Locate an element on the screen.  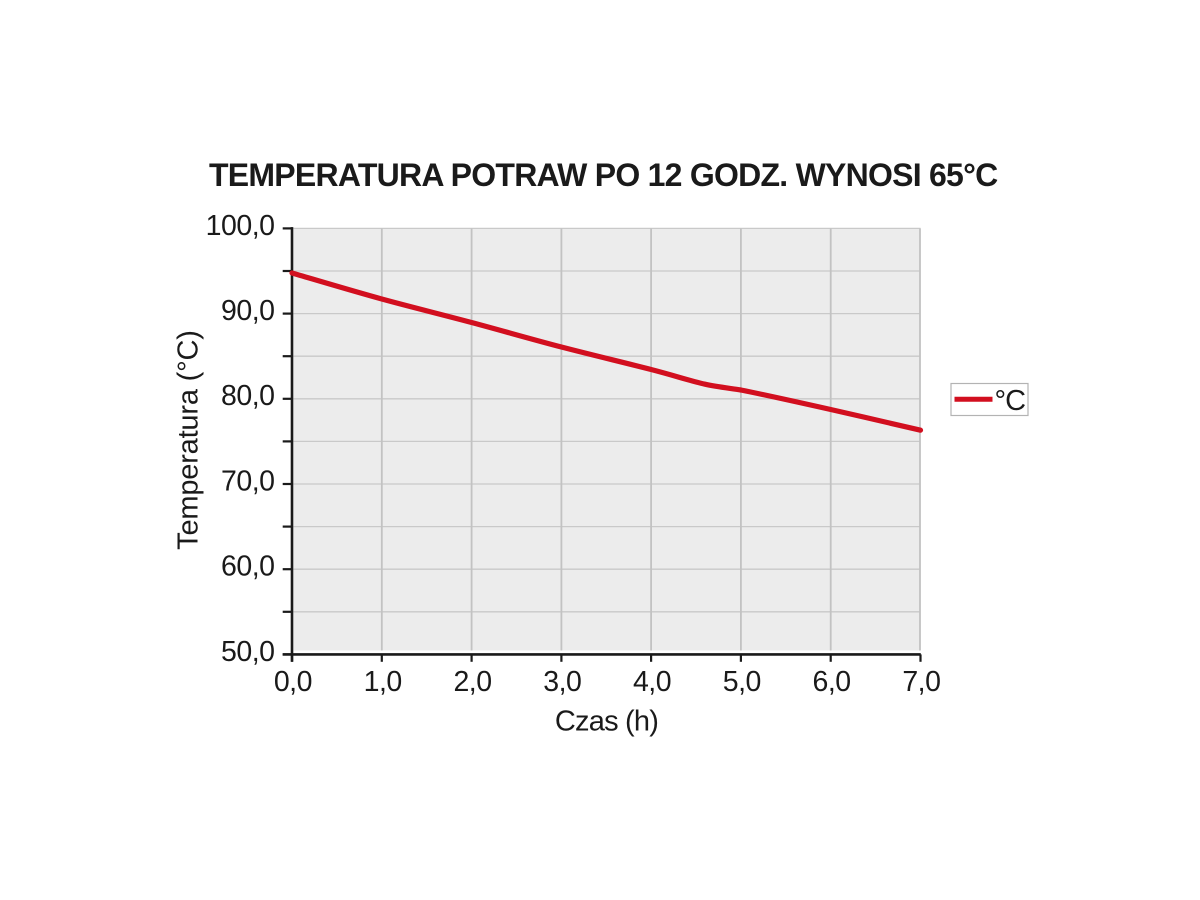
svg-text: Temperatura (°C) is located at coordinates (189, 440).